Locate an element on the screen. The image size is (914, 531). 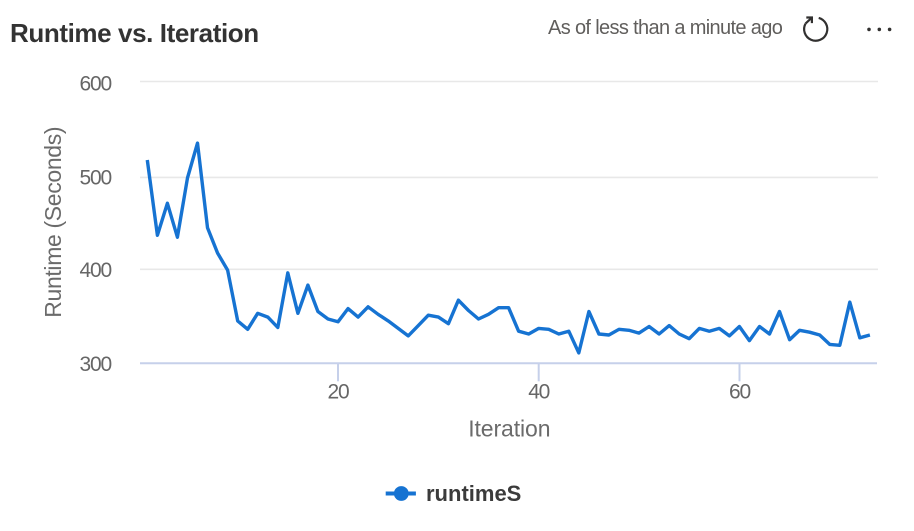
svg-text: 60 is located at coordinates (739, 391).